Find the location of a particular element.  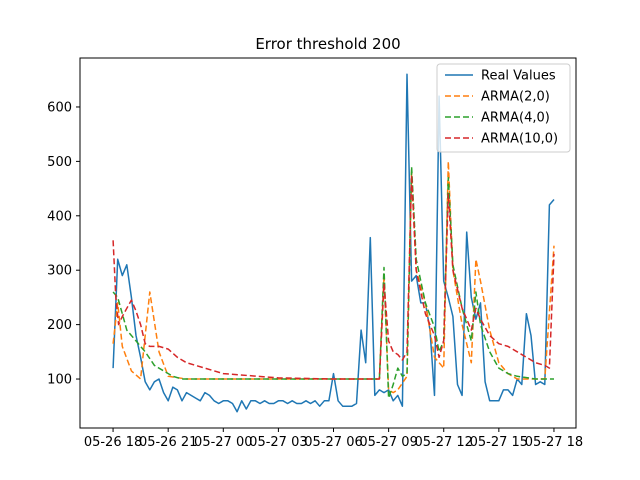

x-tick-label: 05-27 12 is located at coordinates (444, 442).